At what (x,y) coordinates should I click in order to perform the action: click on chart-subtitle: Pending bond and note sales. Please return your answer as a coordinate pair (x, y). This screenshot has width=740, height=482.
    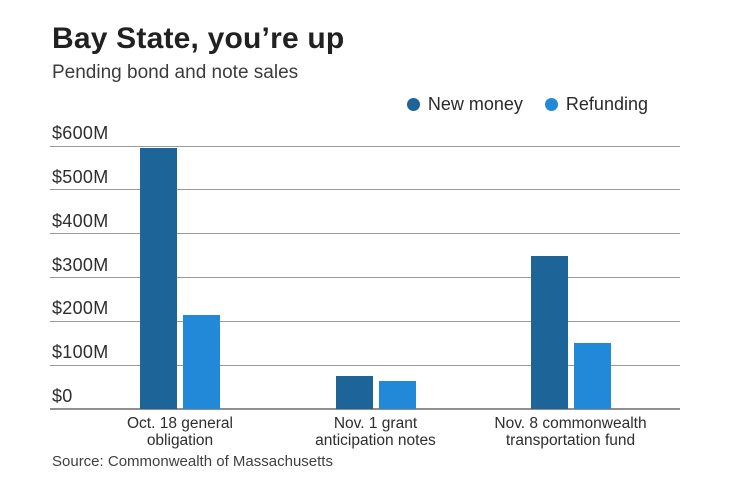
    Looking at the image, I should click on (175, 72).